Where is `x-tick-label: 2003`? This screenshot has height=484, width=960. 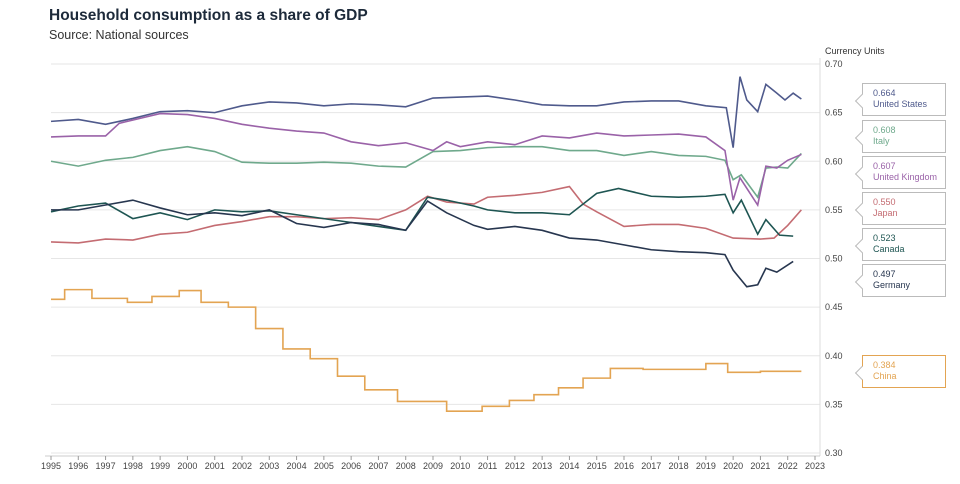
x-tick-label: 2003 is located at coordinates (269, 466).